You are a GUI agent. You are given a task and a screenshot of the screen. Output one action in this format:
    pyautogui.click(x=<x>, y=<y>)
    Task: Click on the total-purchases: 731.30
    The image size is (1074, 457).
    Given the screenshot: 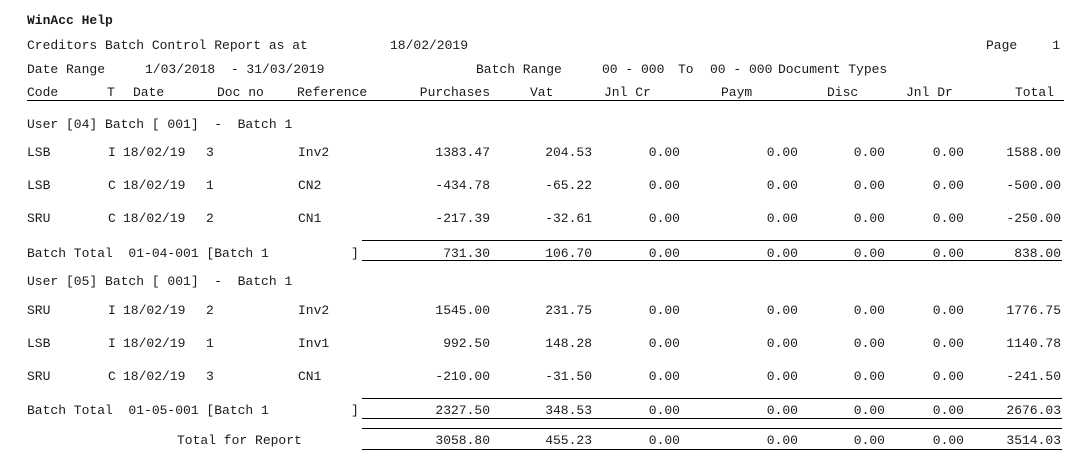 What is the action you would take?
    pyautogui.click(x=466, y=253)
    